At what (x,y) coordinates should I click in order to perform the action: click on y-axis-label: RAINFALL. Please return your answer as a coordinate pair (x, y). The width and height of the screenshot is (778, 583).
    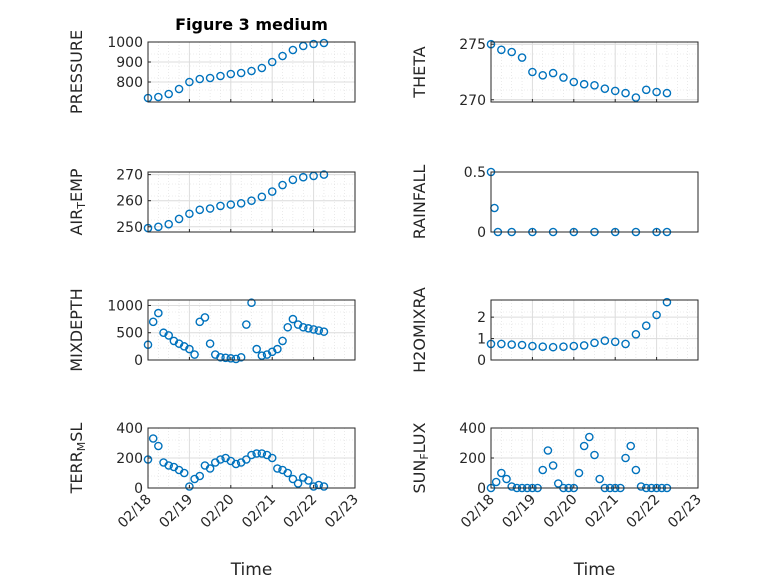
    Looking at the image, I should click on (419, 202).